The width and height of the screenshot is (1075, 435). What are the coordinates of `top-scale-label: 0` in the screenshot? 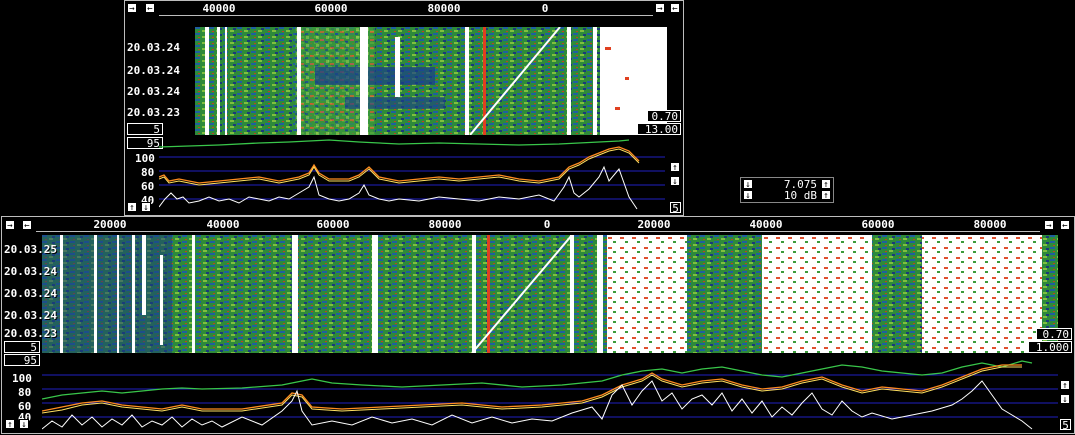 It's located at (545, 8).